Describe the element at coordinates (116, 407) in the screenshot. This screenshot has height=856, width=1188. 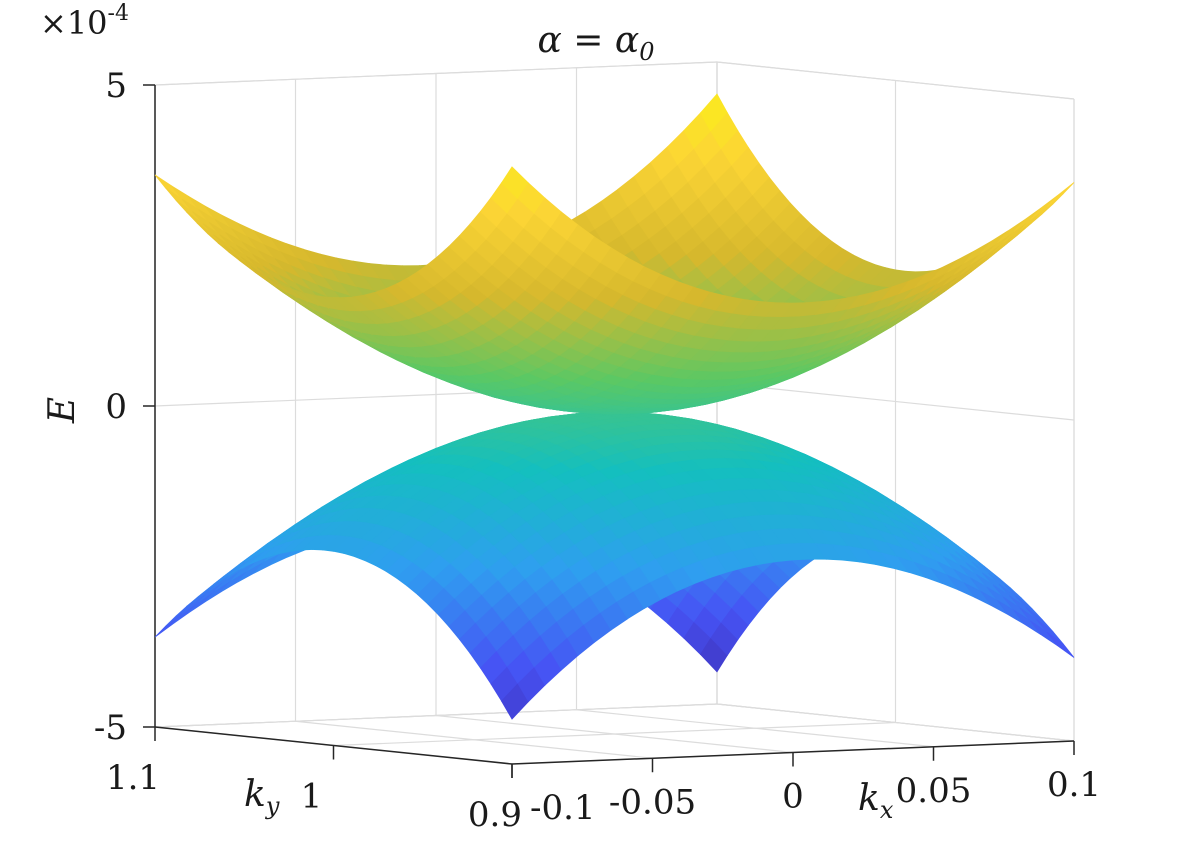
I see `z-tick-label: 0` at that location.